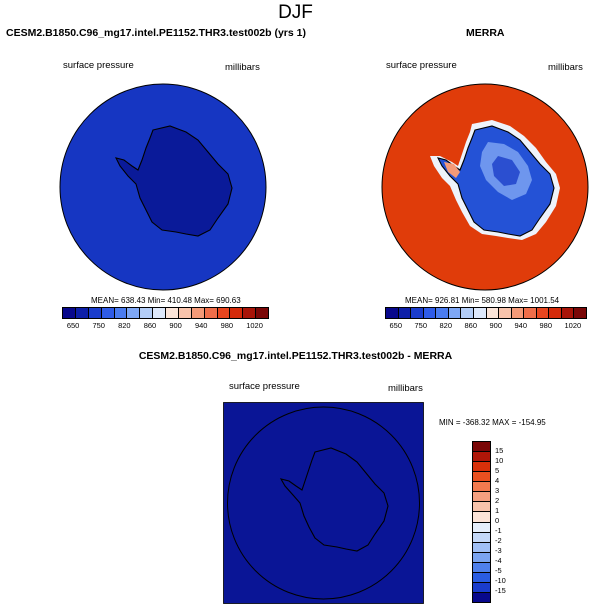 The width and height of the screenshot is (591, 610). Describe the element at coordinates (482, 300) in the screenshot. I see `obs-stats: MEAN= 926.81 Min= 580.98 Max= 1001.54` at that location.